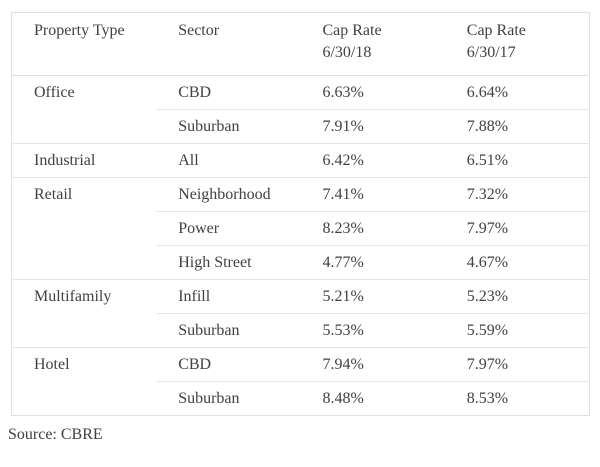  I want to click on cap-rate-2018-cell: 7.94%, so click(372, 364).